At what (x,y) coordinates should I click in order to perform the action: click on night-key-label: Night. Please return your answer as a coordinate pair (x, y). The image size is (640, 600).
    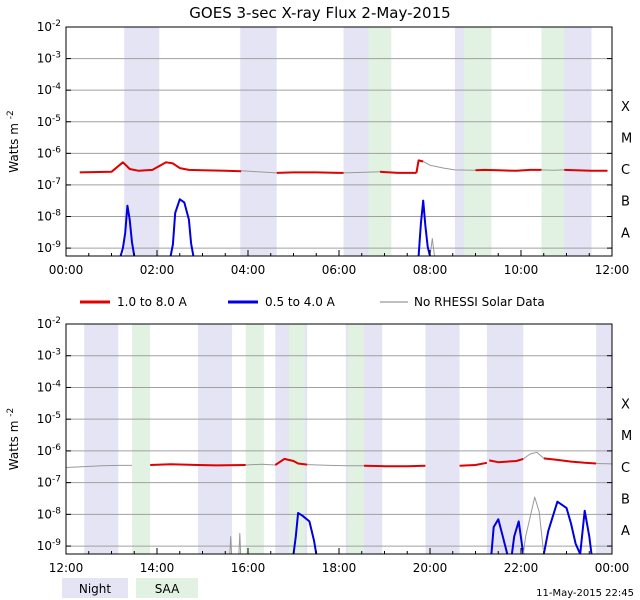
    Looking at the image, I should click on (95, 589).